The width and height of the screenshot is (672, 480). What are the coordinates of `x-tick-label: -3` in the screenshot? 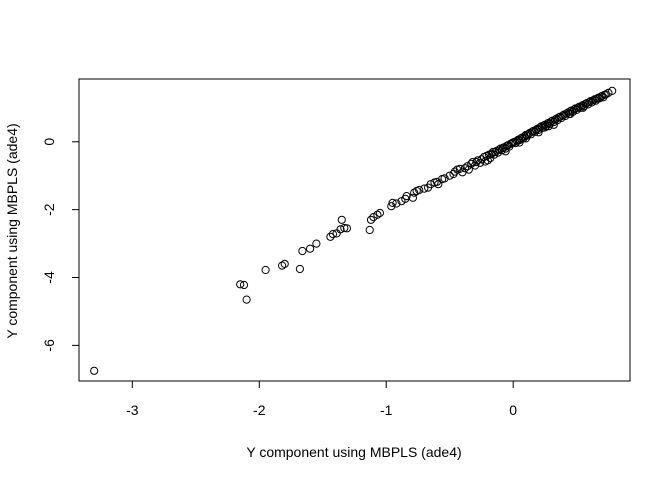 It's located at (132, 410).